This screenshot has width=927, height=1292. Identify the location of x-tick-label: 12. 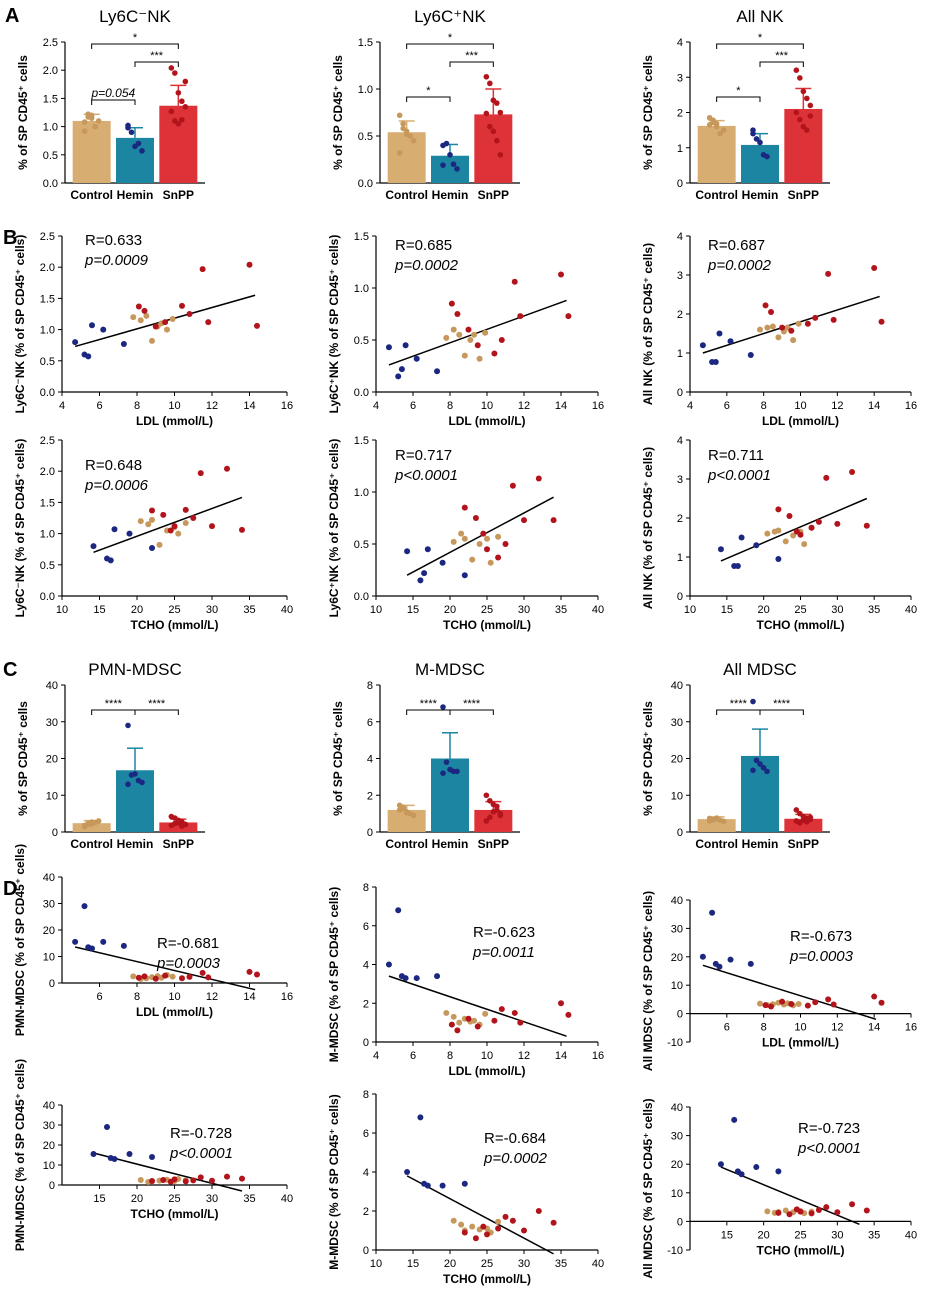
(212, 997).